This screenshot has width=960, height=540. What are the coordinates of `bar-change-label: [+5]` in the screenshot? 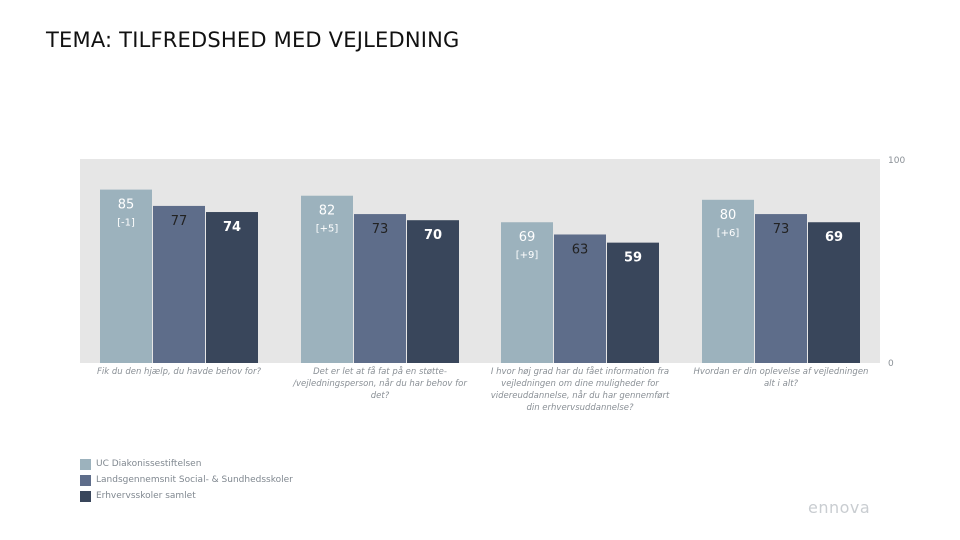 It's located at (327, 229).